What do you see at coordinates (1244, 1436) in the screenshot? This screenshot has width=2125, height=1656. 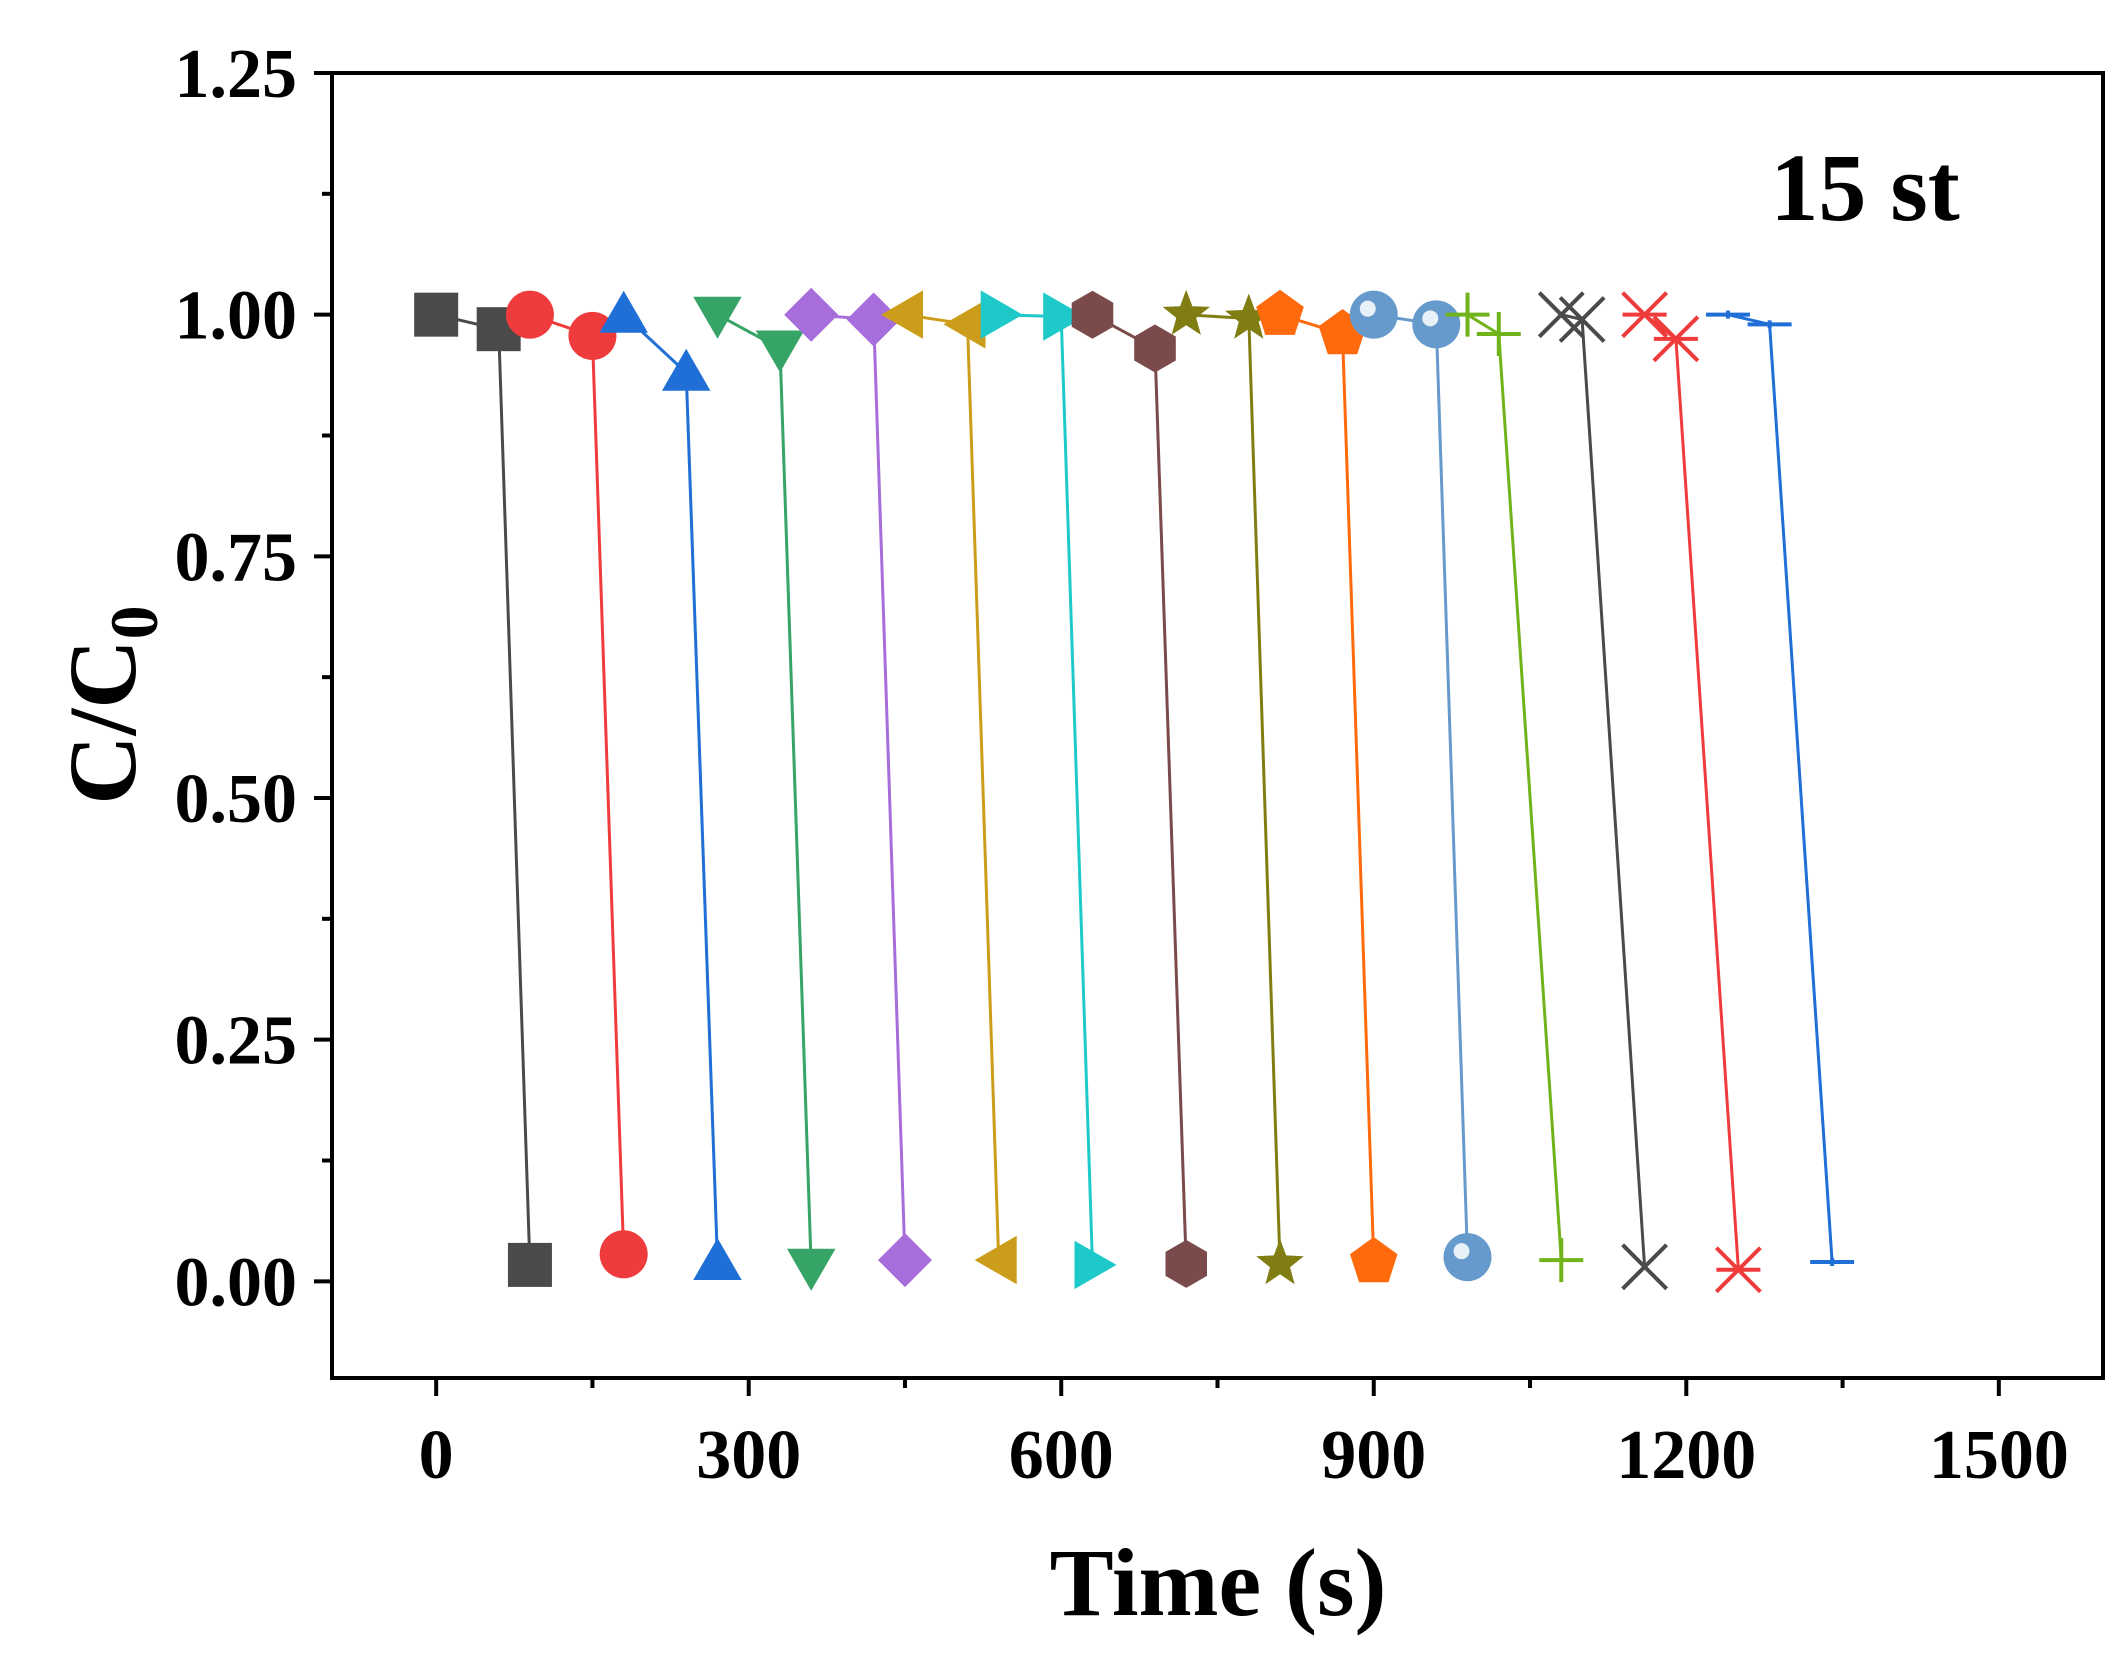 I see `x-axis: 0 300 600 900 1200 1500` at bounding box center [1244, 1436].